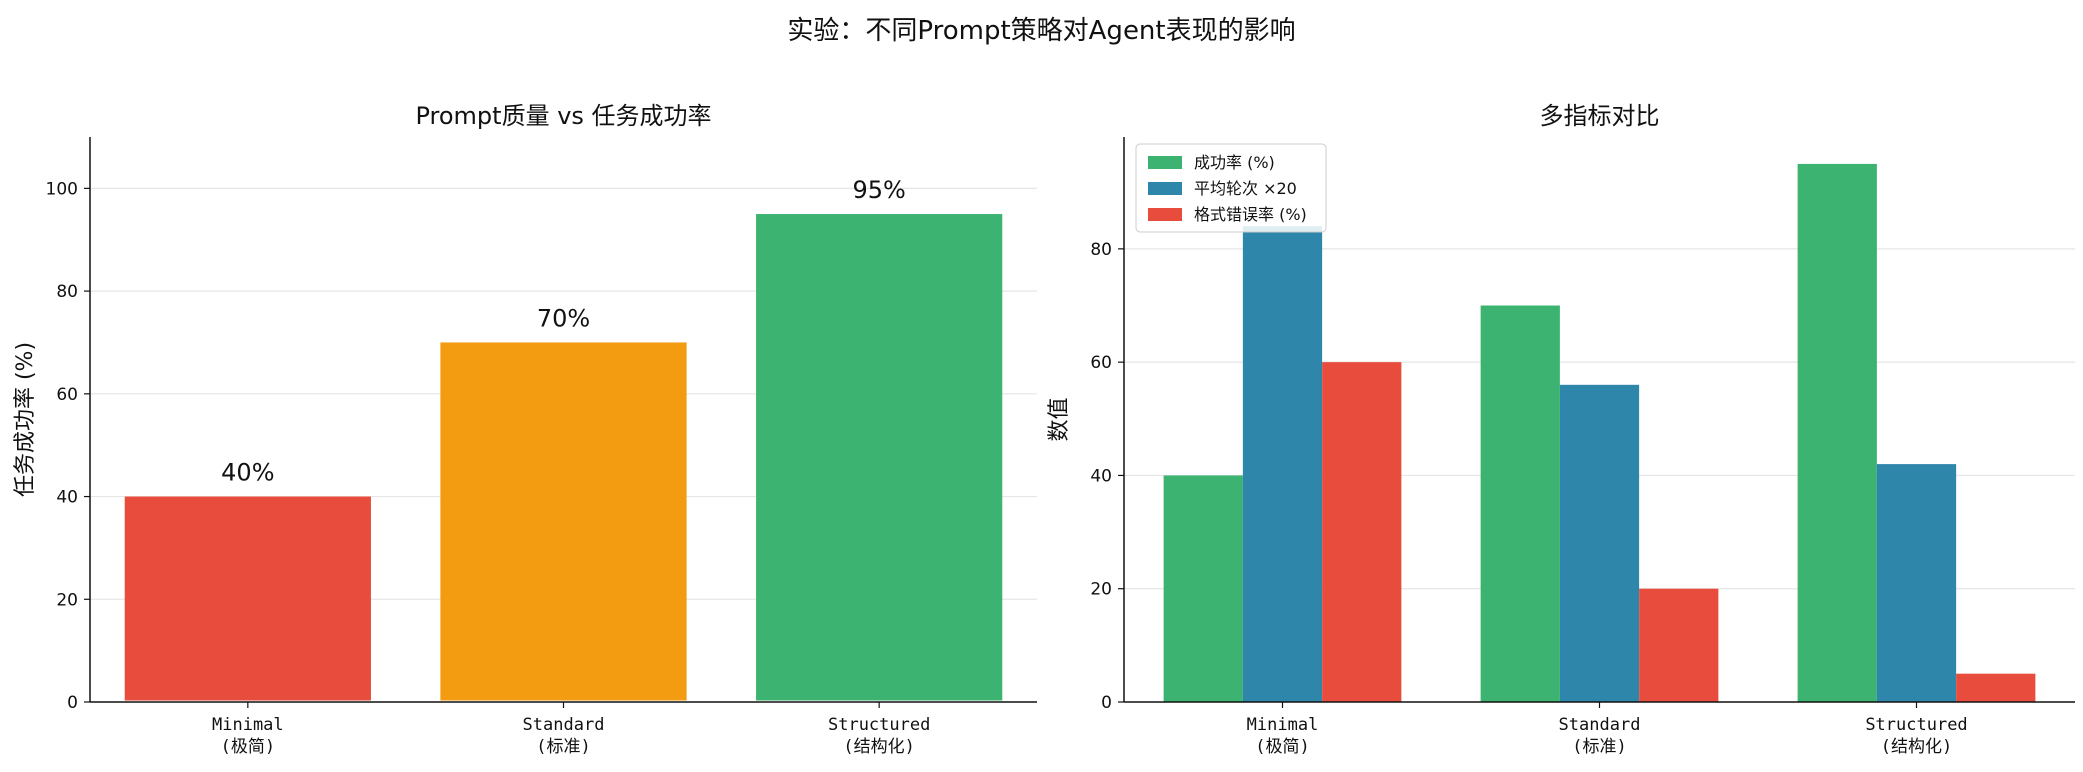  What do you see at coordinates (1245, 188) in the screenshot?
I see `legend-label: 平均轮次 ×20` at bounding box center [1245, 188].